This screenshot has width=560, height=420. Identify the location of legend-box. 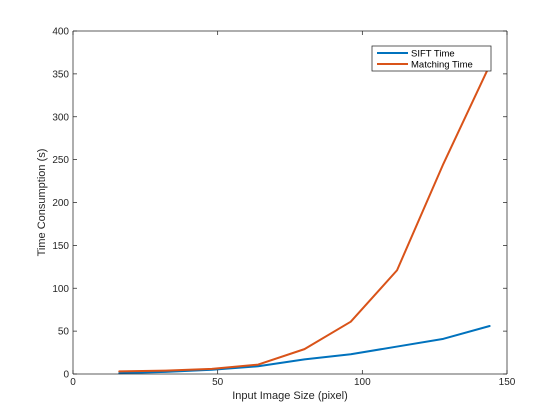
(431, 58).